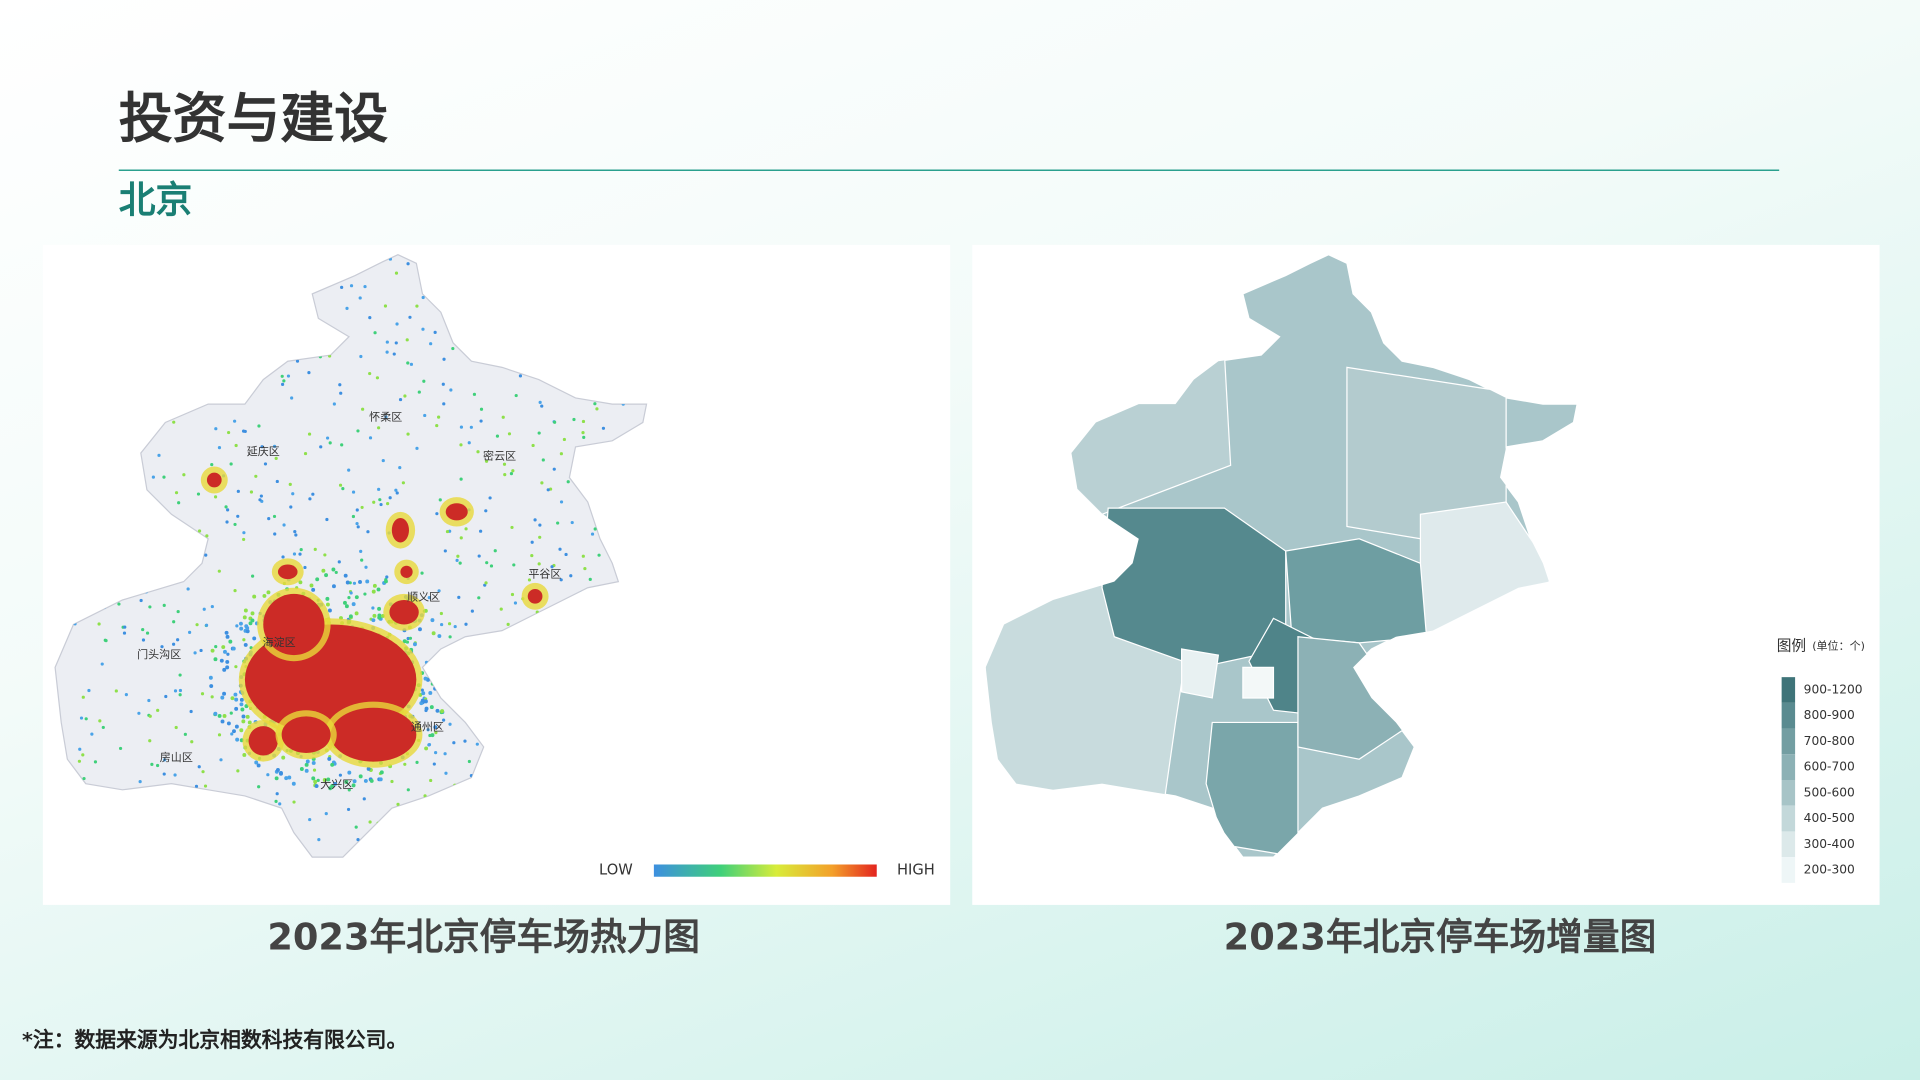 The height and width of the screenshot is (1080, 1920). Describe the element at coordinates (279, 642) in the screenshot. I see `district-label: 海淀区` at that location.